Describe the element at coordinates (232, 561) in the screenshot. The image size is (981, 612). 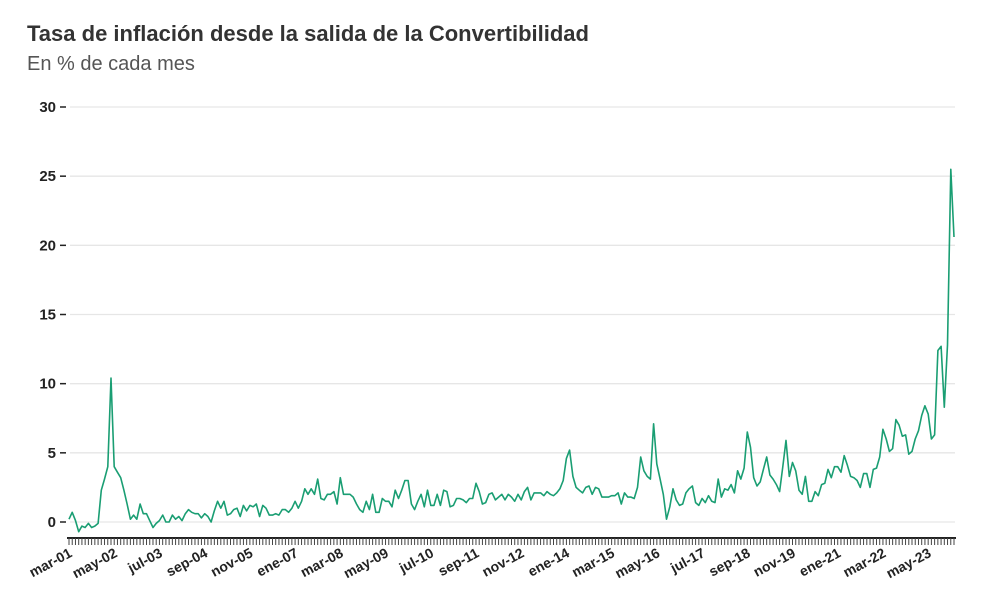
I see `x-tick-label: nov-05` at that location.